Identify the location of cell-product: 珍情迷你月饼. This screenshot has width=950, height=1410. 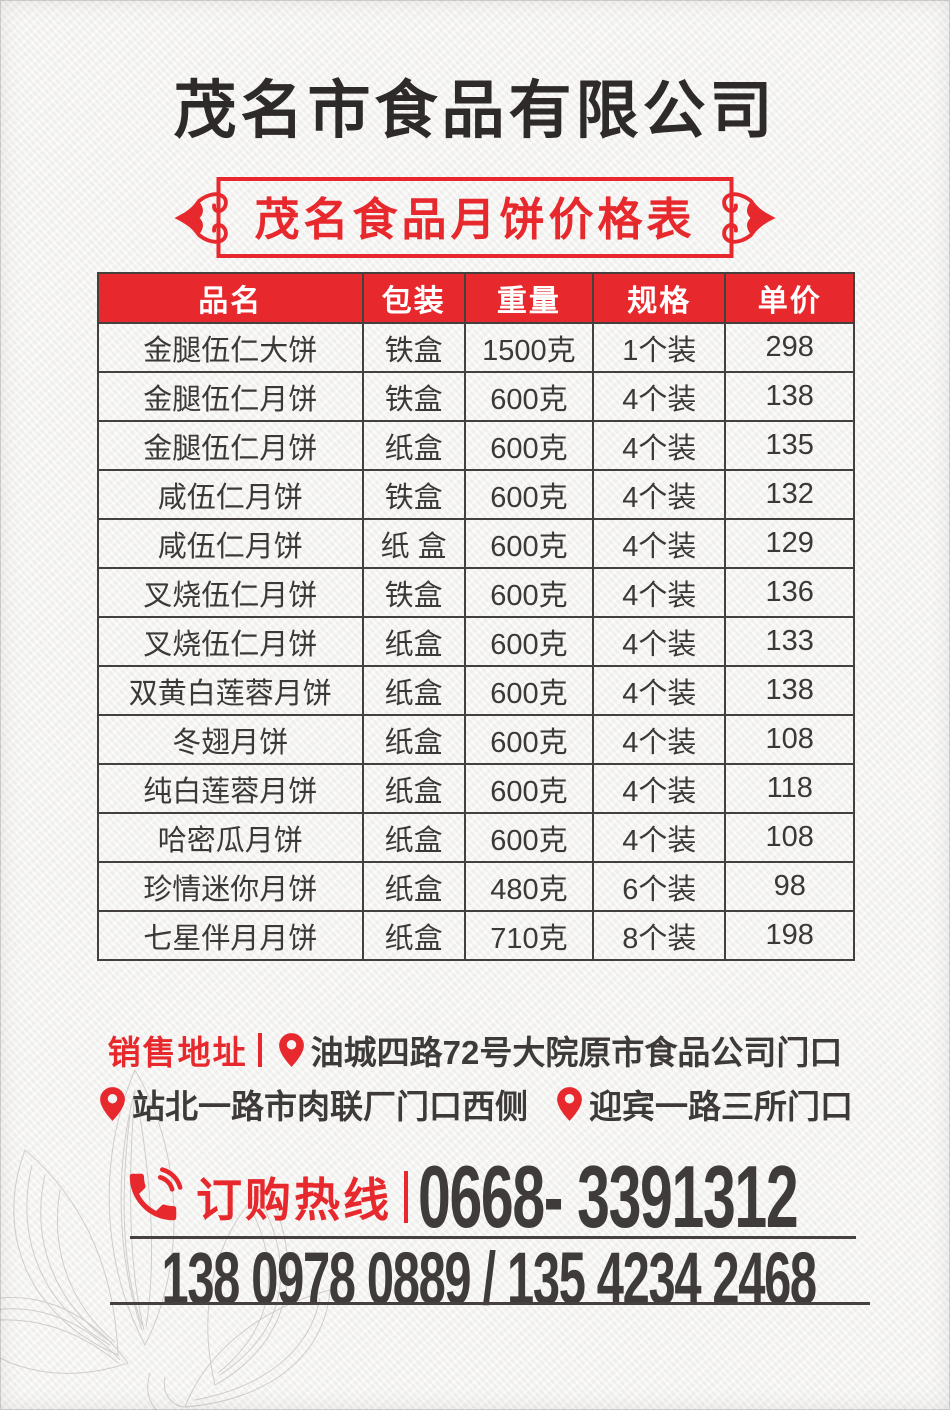
(230, 886).